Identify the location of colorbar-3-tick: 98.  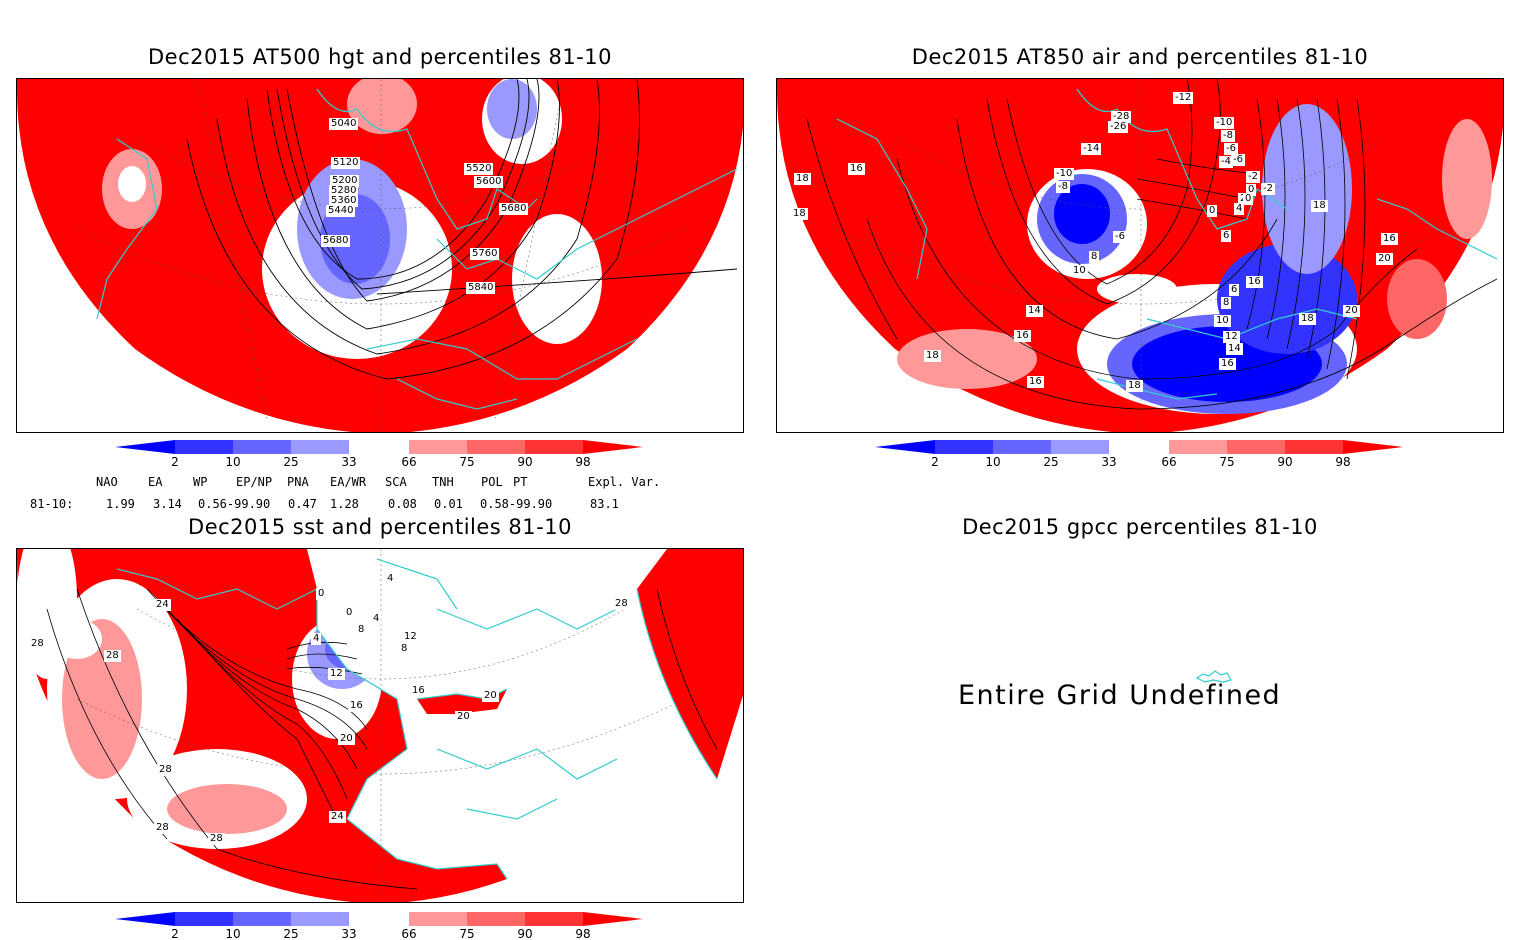
(582, 932).